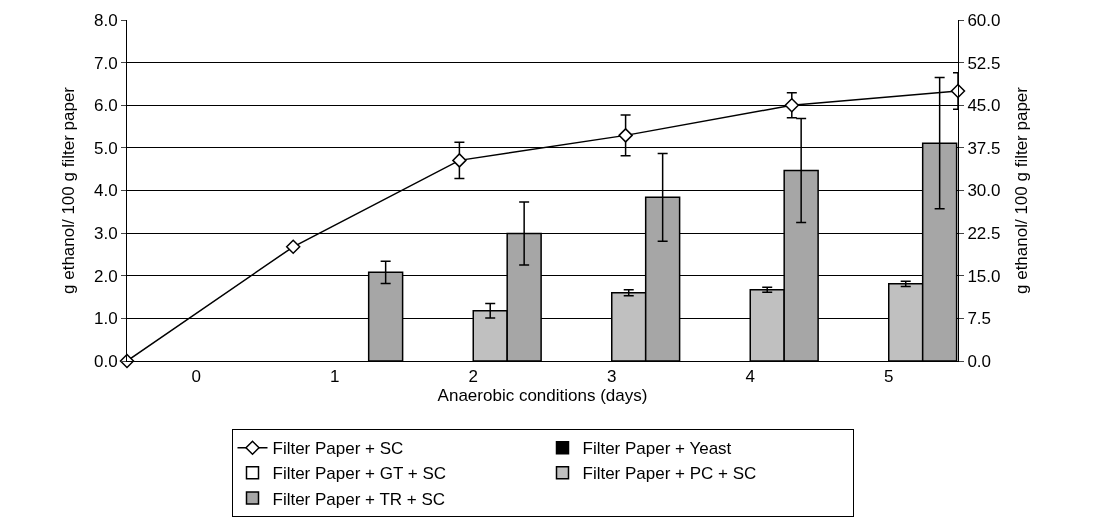  Describe the element at coordinates (359, 499) in the screenshot. I see `legend-label: Filter Paper + TR + SC` at that location.